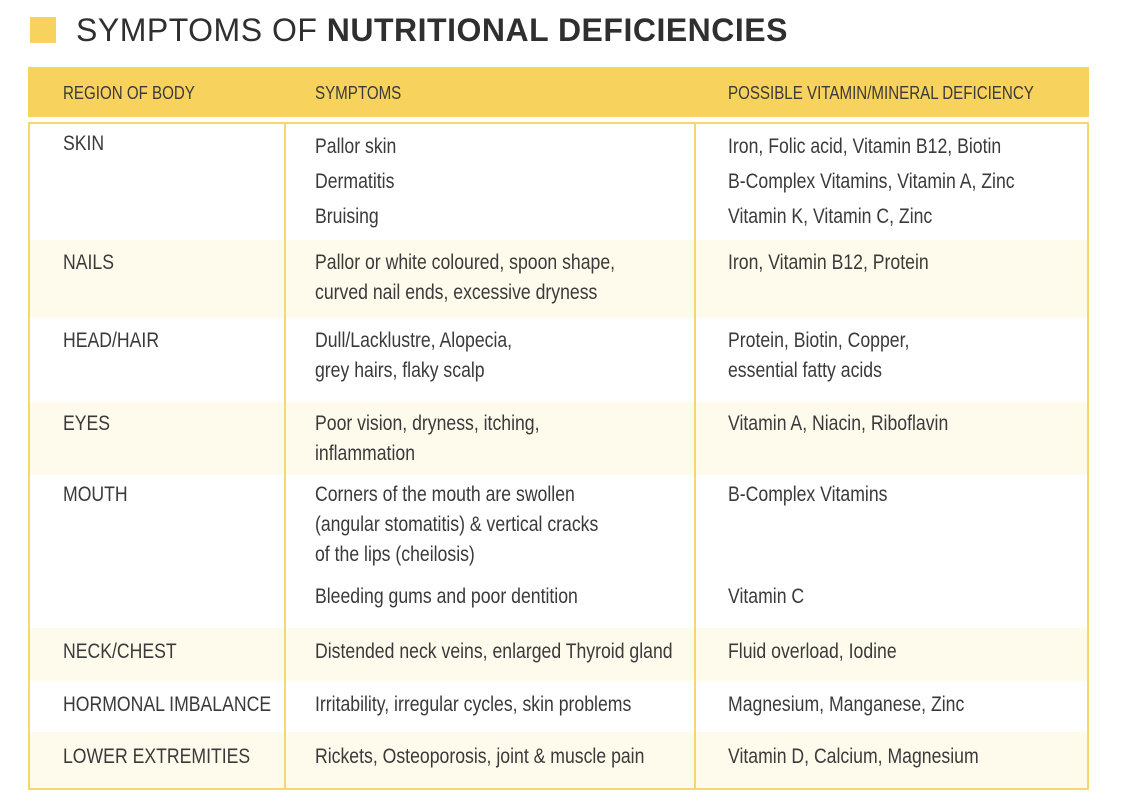  I want to click on table-row-neck-chest, so click(558, 654).